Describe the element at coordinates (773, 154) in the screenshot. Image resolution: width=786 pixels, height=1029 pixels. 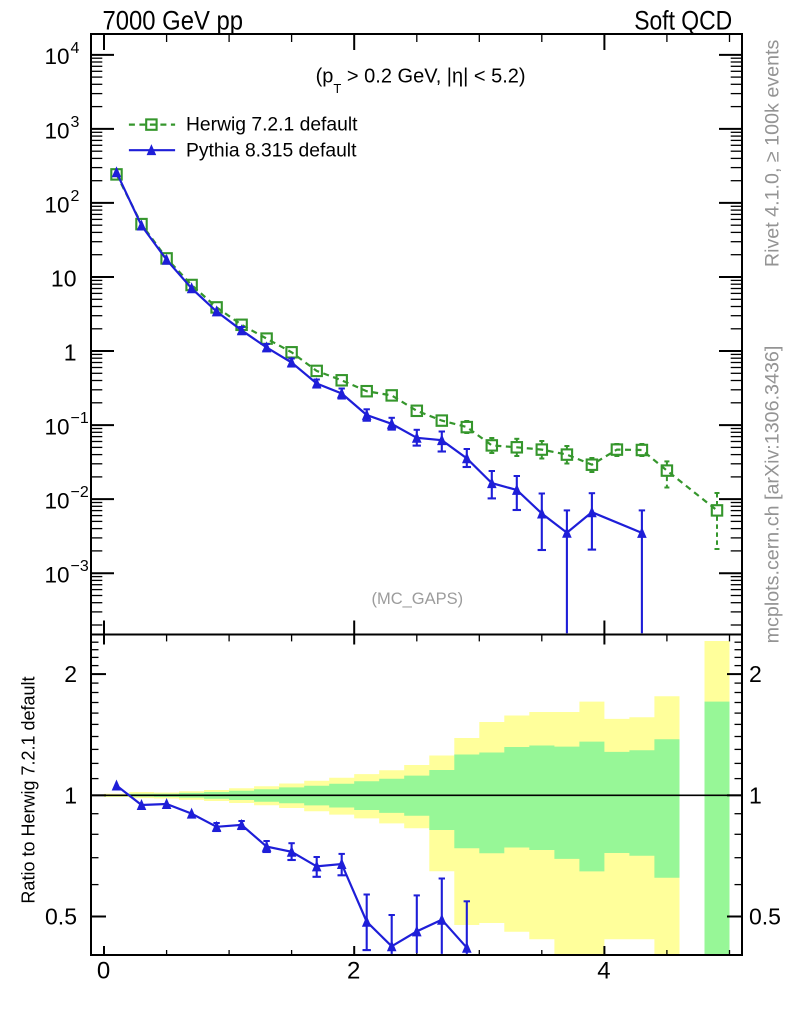
I see `svg-text: Rivet 4.1.0, ≥ 100k events` at that location.